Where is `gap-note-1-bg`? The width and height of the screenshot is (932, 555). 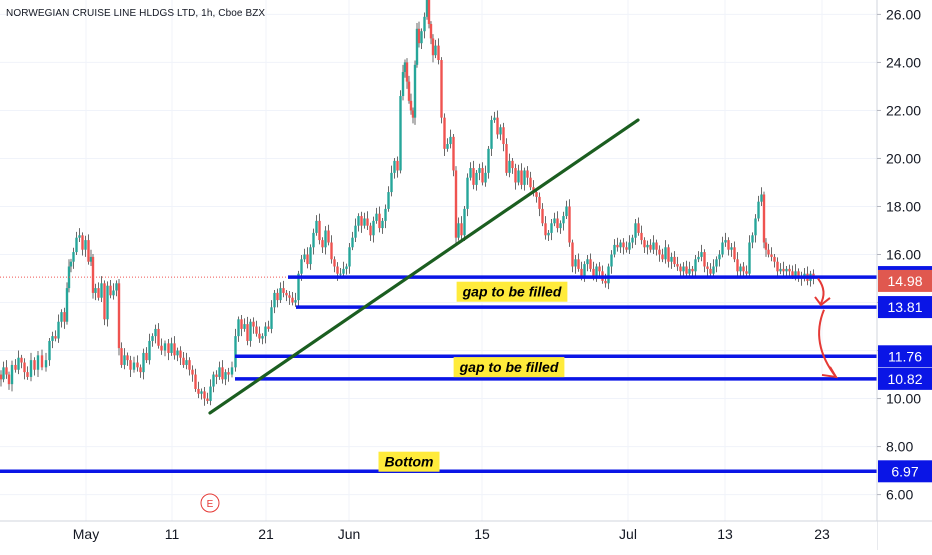 gap-note-1-bg is located at coordinates (512, 291).